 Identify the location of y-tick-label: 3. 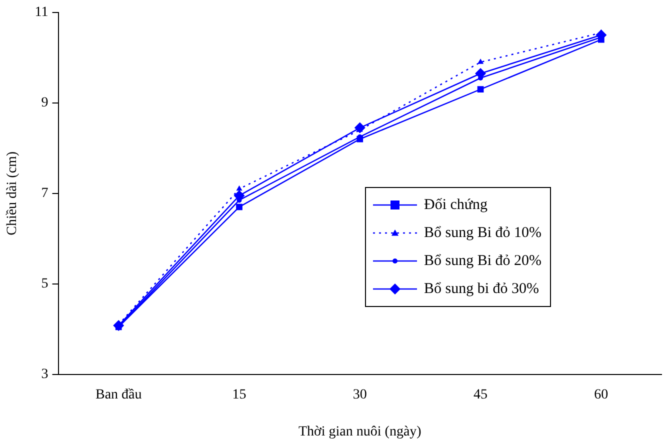
(44, 374).